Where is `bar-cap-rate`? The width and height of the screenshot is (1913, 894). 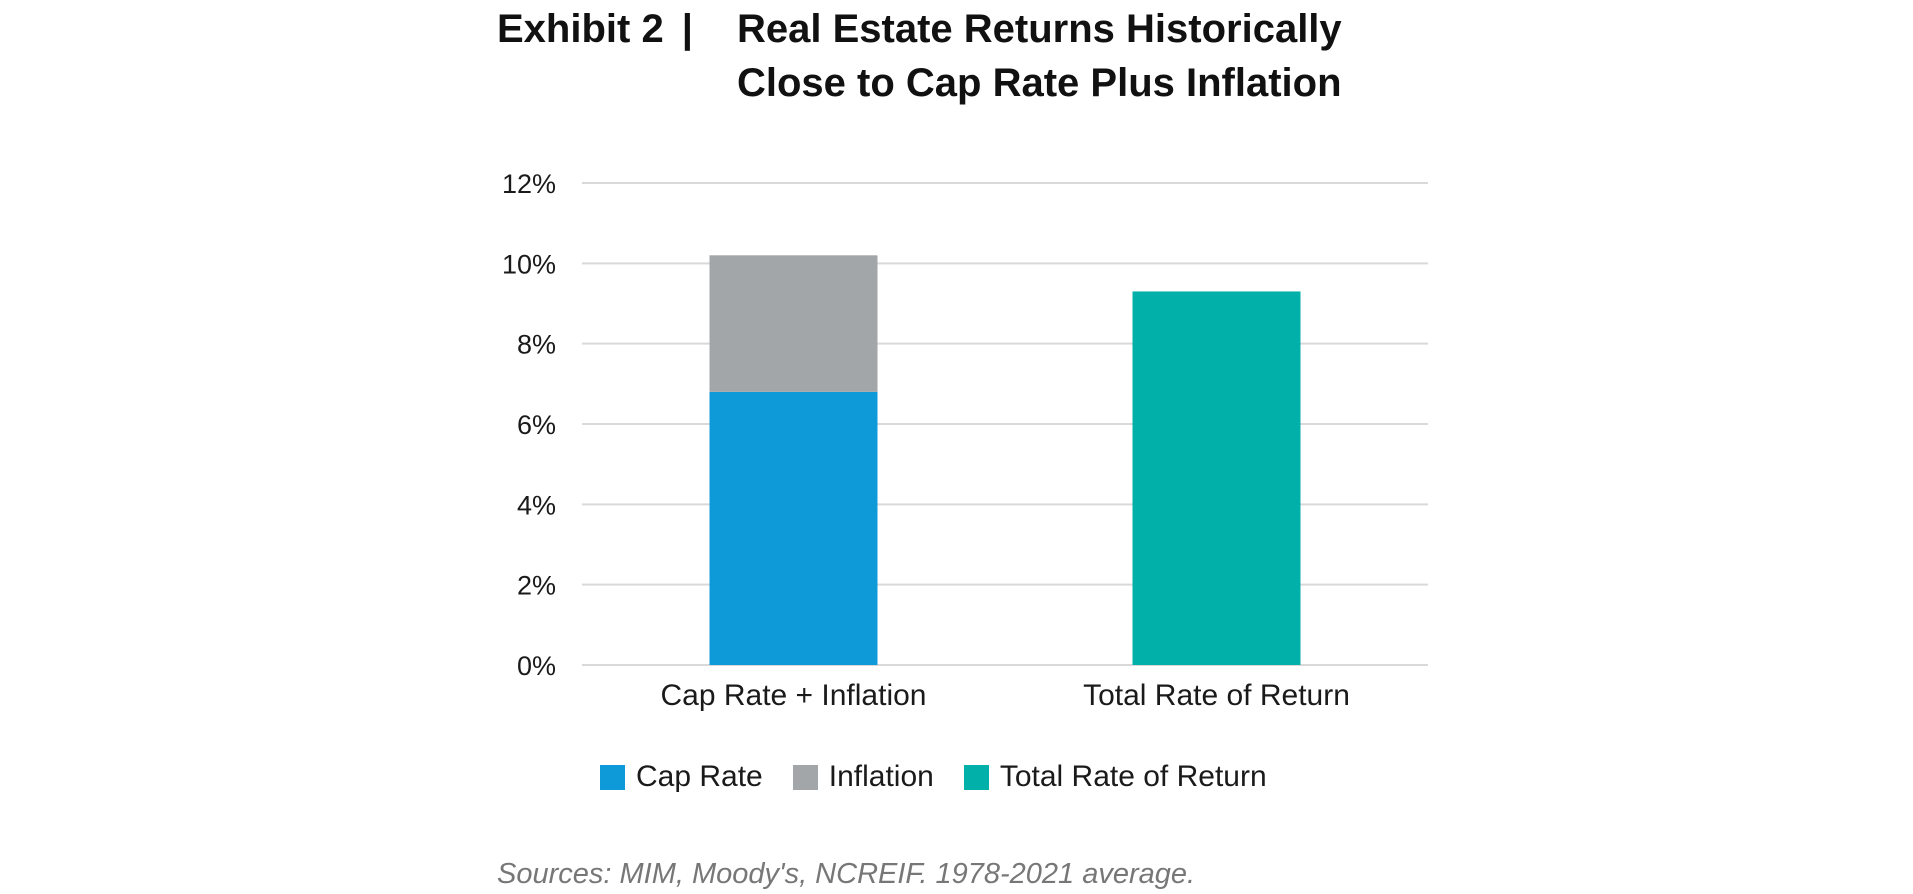 bar-cap-rate is located at coordinates (793, 528).